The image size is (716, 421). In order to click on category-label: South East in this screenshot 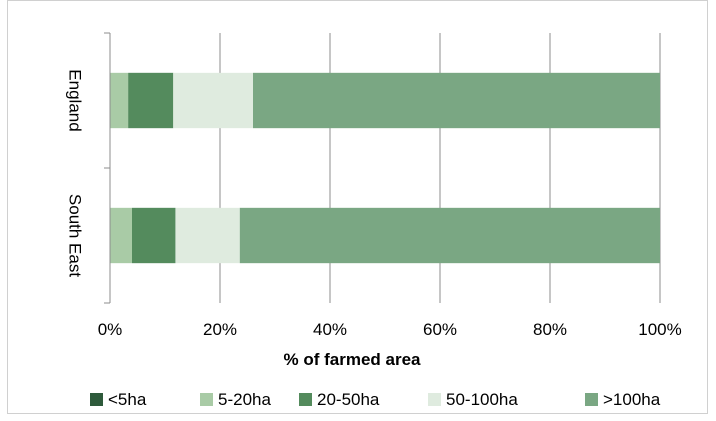, I will do `click(75, 235)`.